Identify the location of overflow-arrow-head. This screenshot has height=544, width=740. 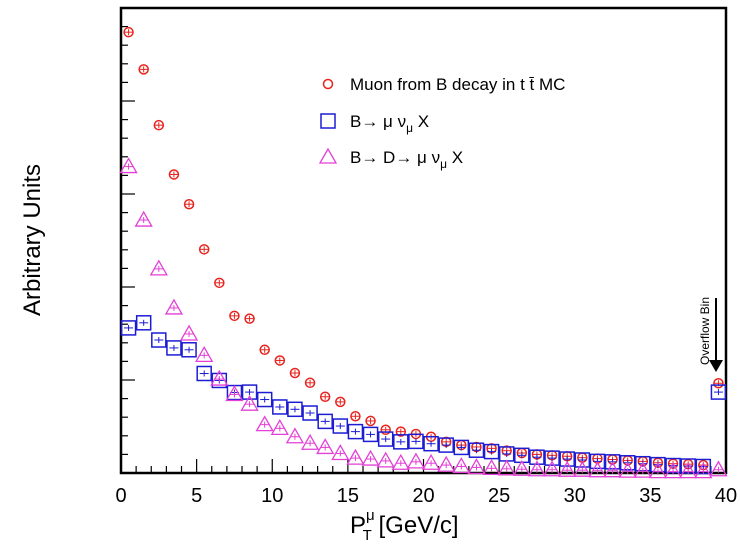
(716, 366).